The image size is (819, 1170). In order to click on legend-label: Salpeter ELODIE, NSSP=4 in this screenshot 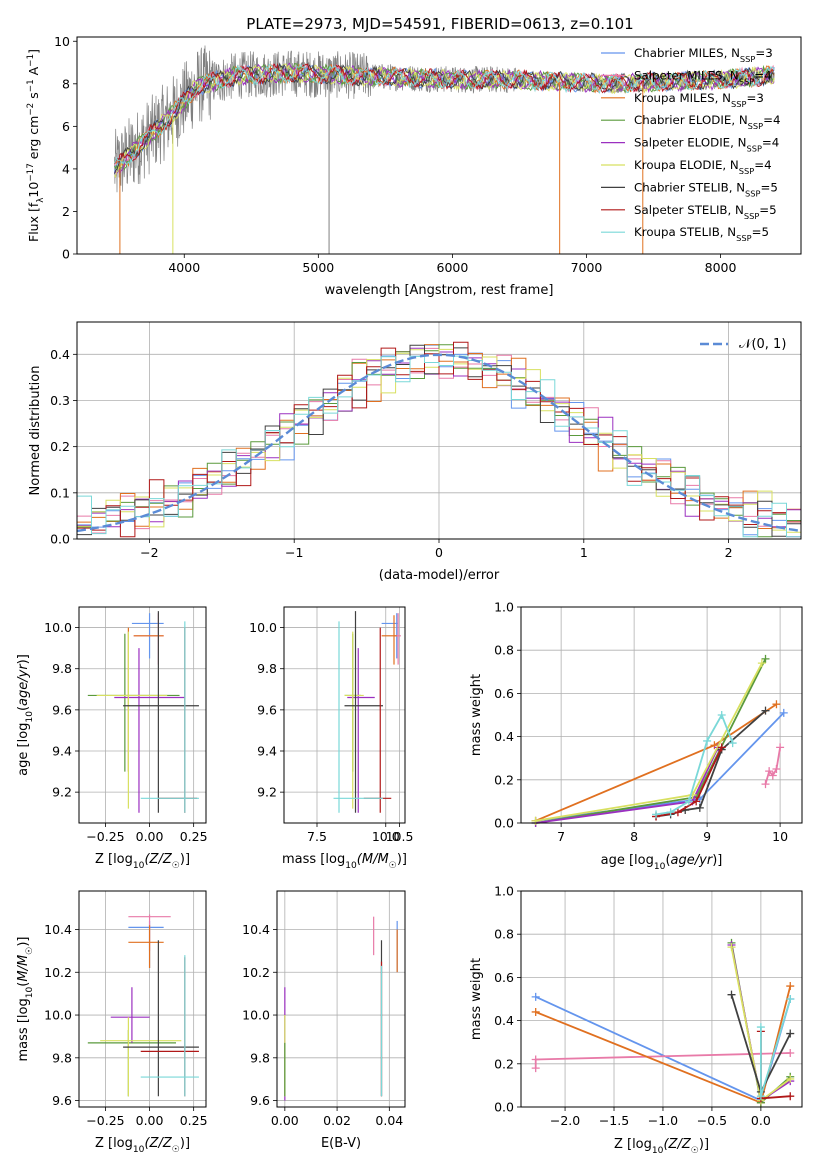, I will do `click(706, 145)`.